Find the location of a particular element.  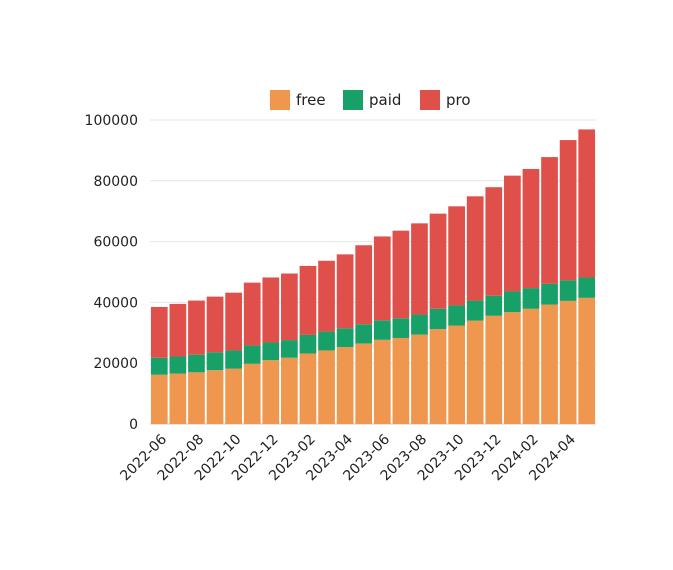

legend-label-paid: paid is located at coordinates (385, 100).